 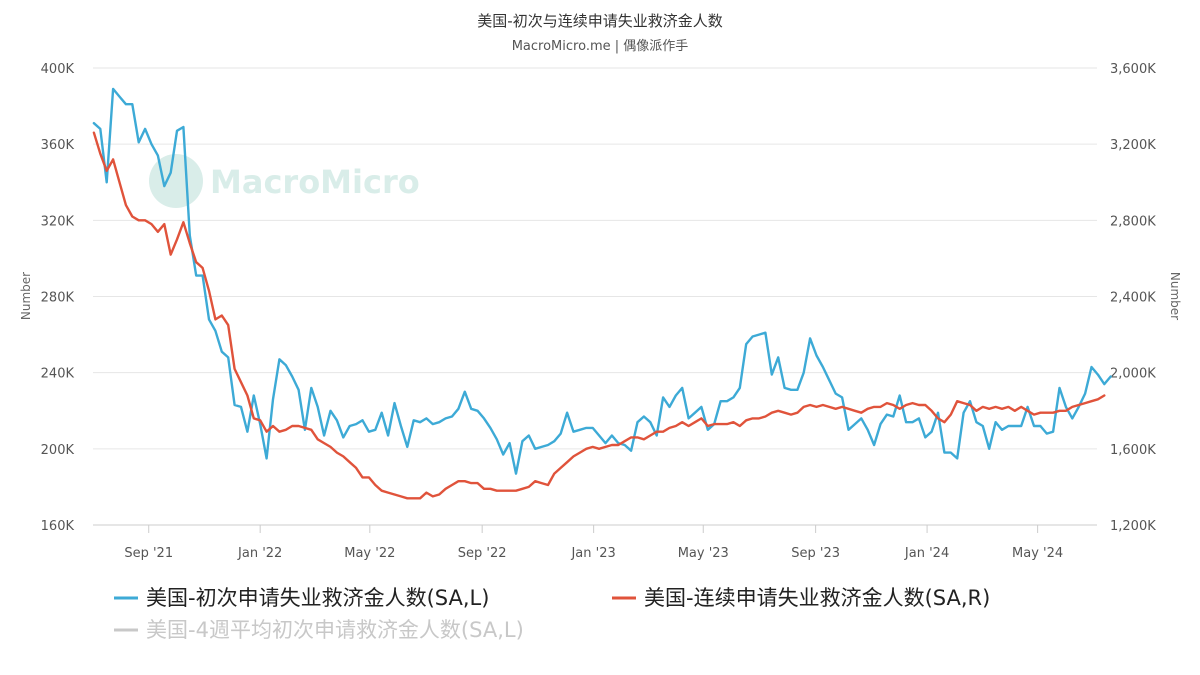 I want to click on legend-item-1: 美国-连续申请失业救济金人数(SA,R), so click(x=801, y=598).